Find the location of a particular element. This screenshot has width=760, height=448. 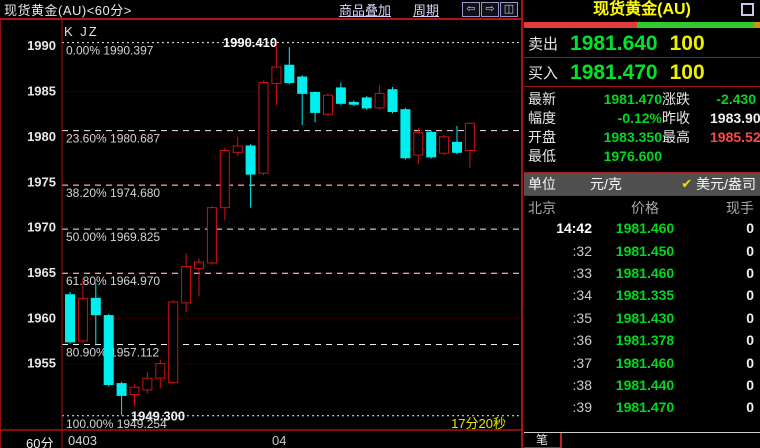

fib-label: 50.00% 1969.825 is located at coordinates (113, 237).